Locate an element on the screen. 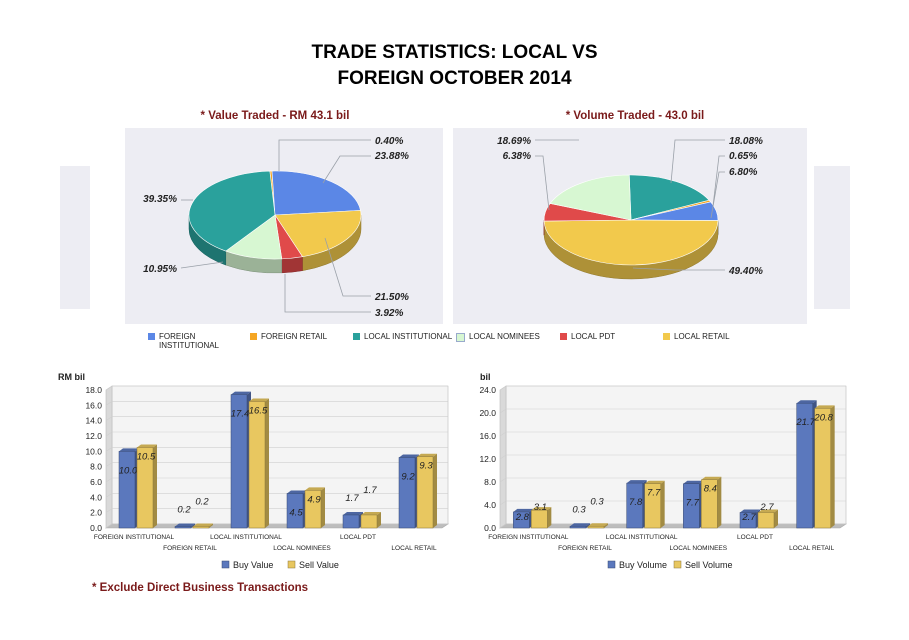  x-category-label: LOCAL PDT is located at coordinates (358, 537).